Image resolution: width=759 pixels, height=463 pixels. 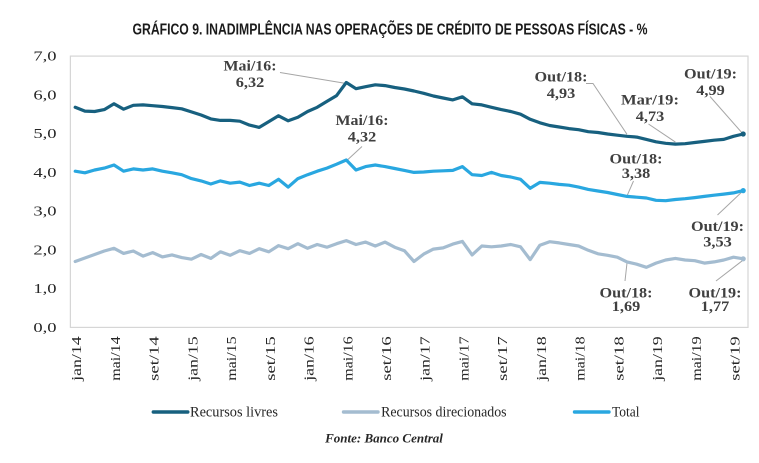 I want to click on svg-text: 6,0, so click(x=44, y=96).